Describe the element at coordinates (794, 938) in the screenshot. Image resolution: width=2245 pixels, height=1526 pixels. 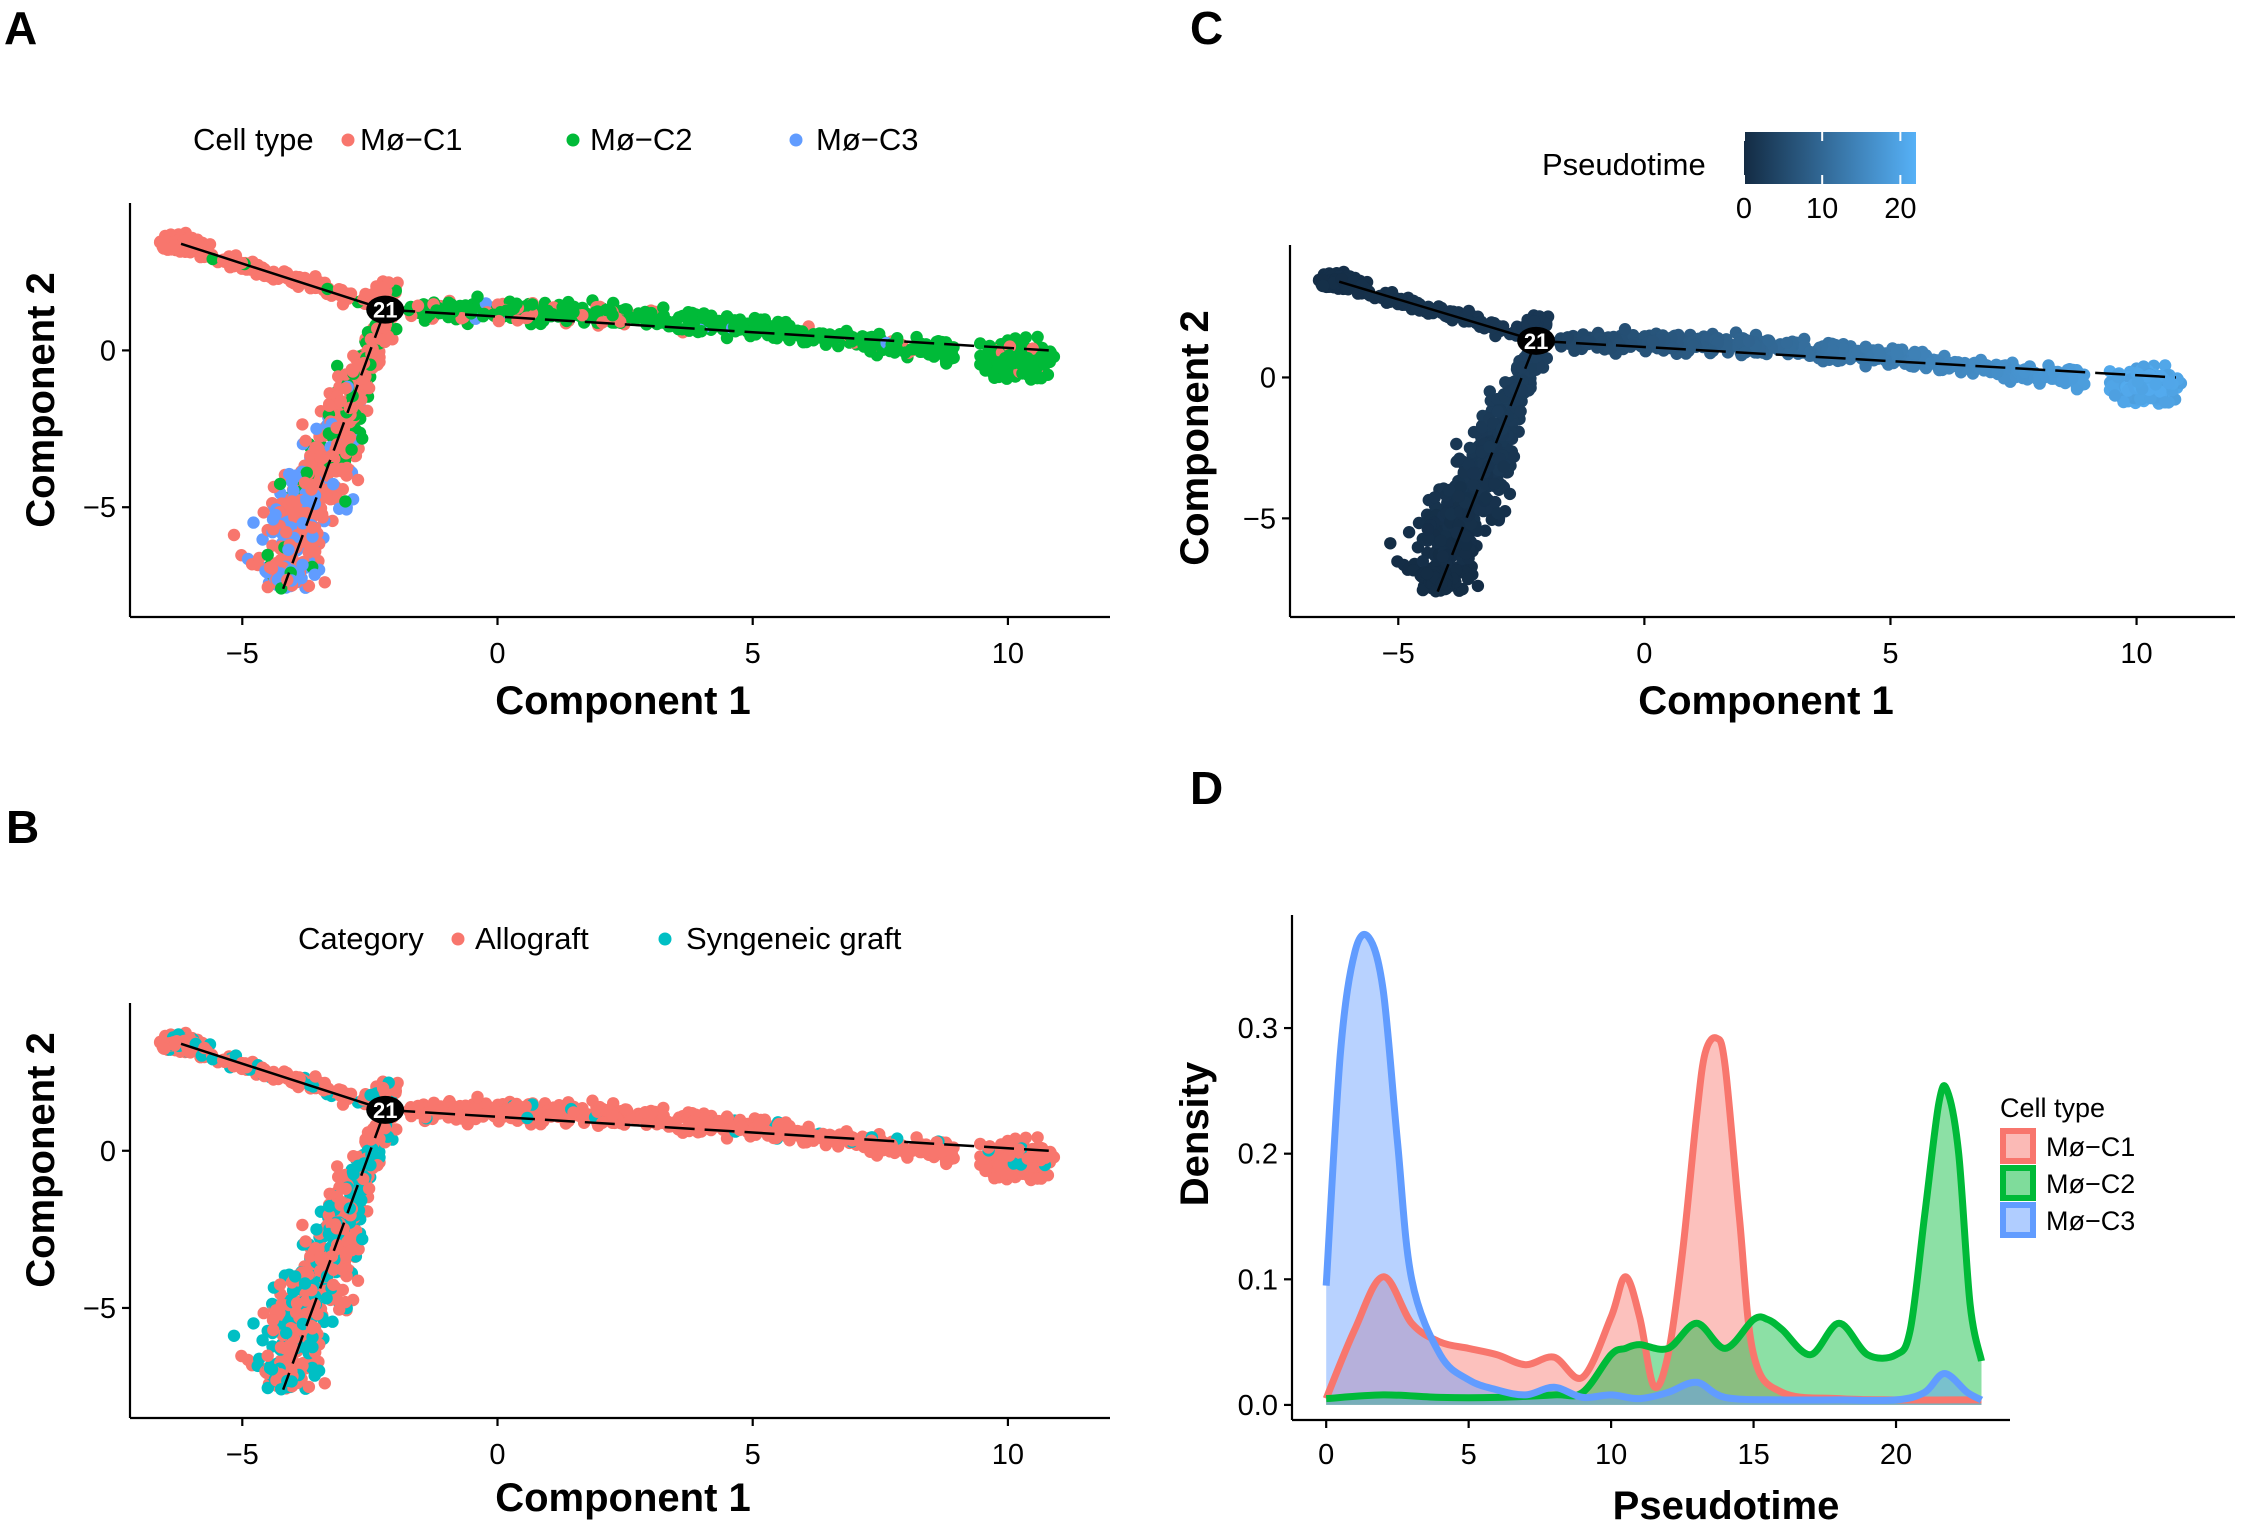
I see `legend-label-syngeneic: Syngeneic graft` at that location.